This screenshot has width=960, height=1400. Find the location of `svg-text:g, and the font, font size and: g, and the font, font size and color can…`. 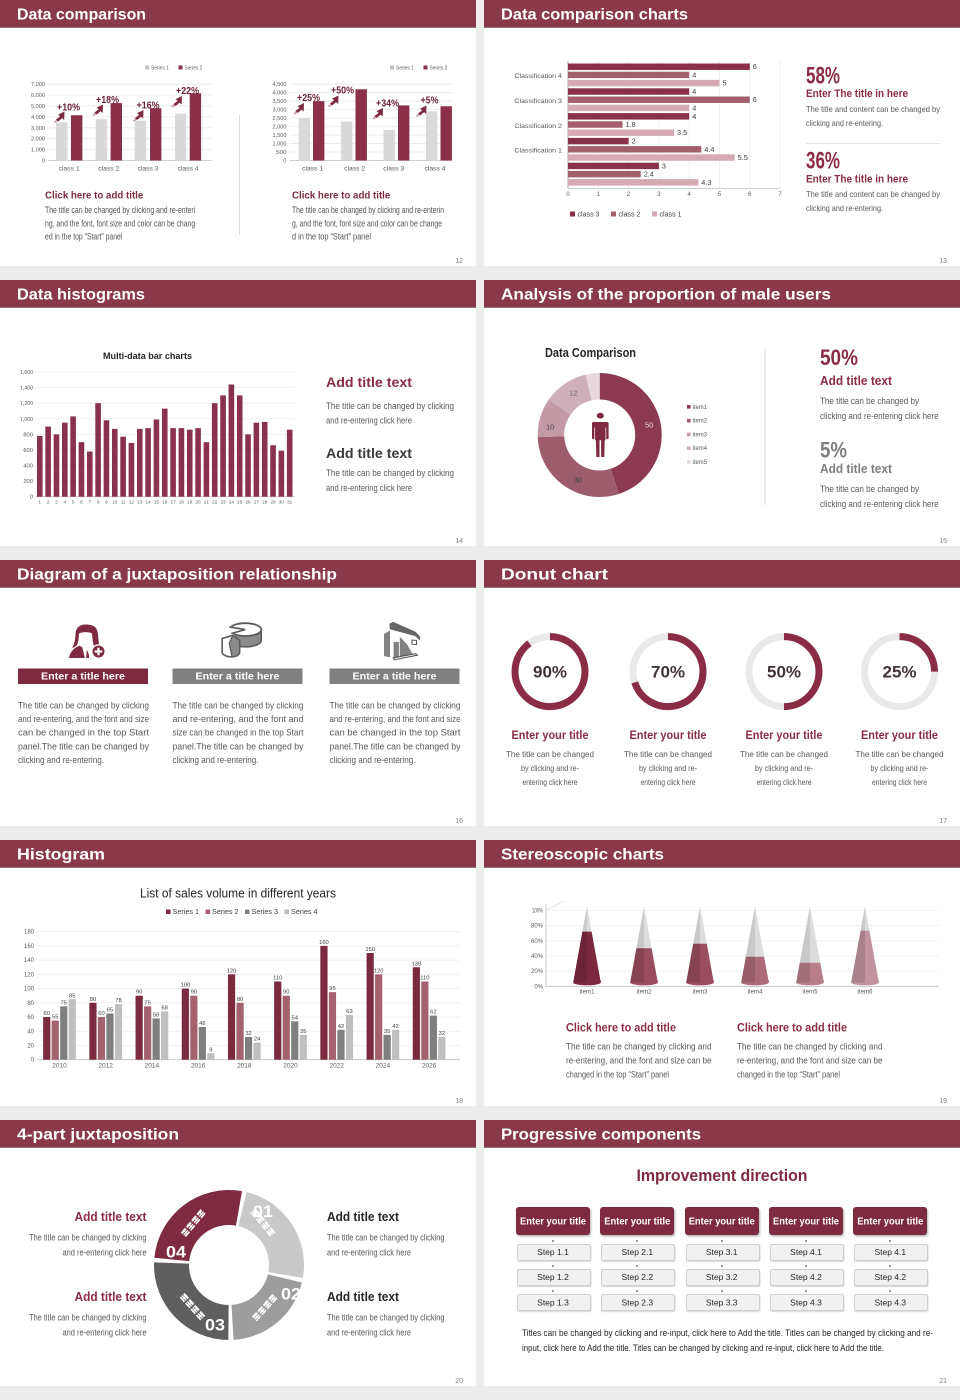

svg-text:g, and the font, font size and: g, and the font, font size and color can… is located at coordinates (367, 223).